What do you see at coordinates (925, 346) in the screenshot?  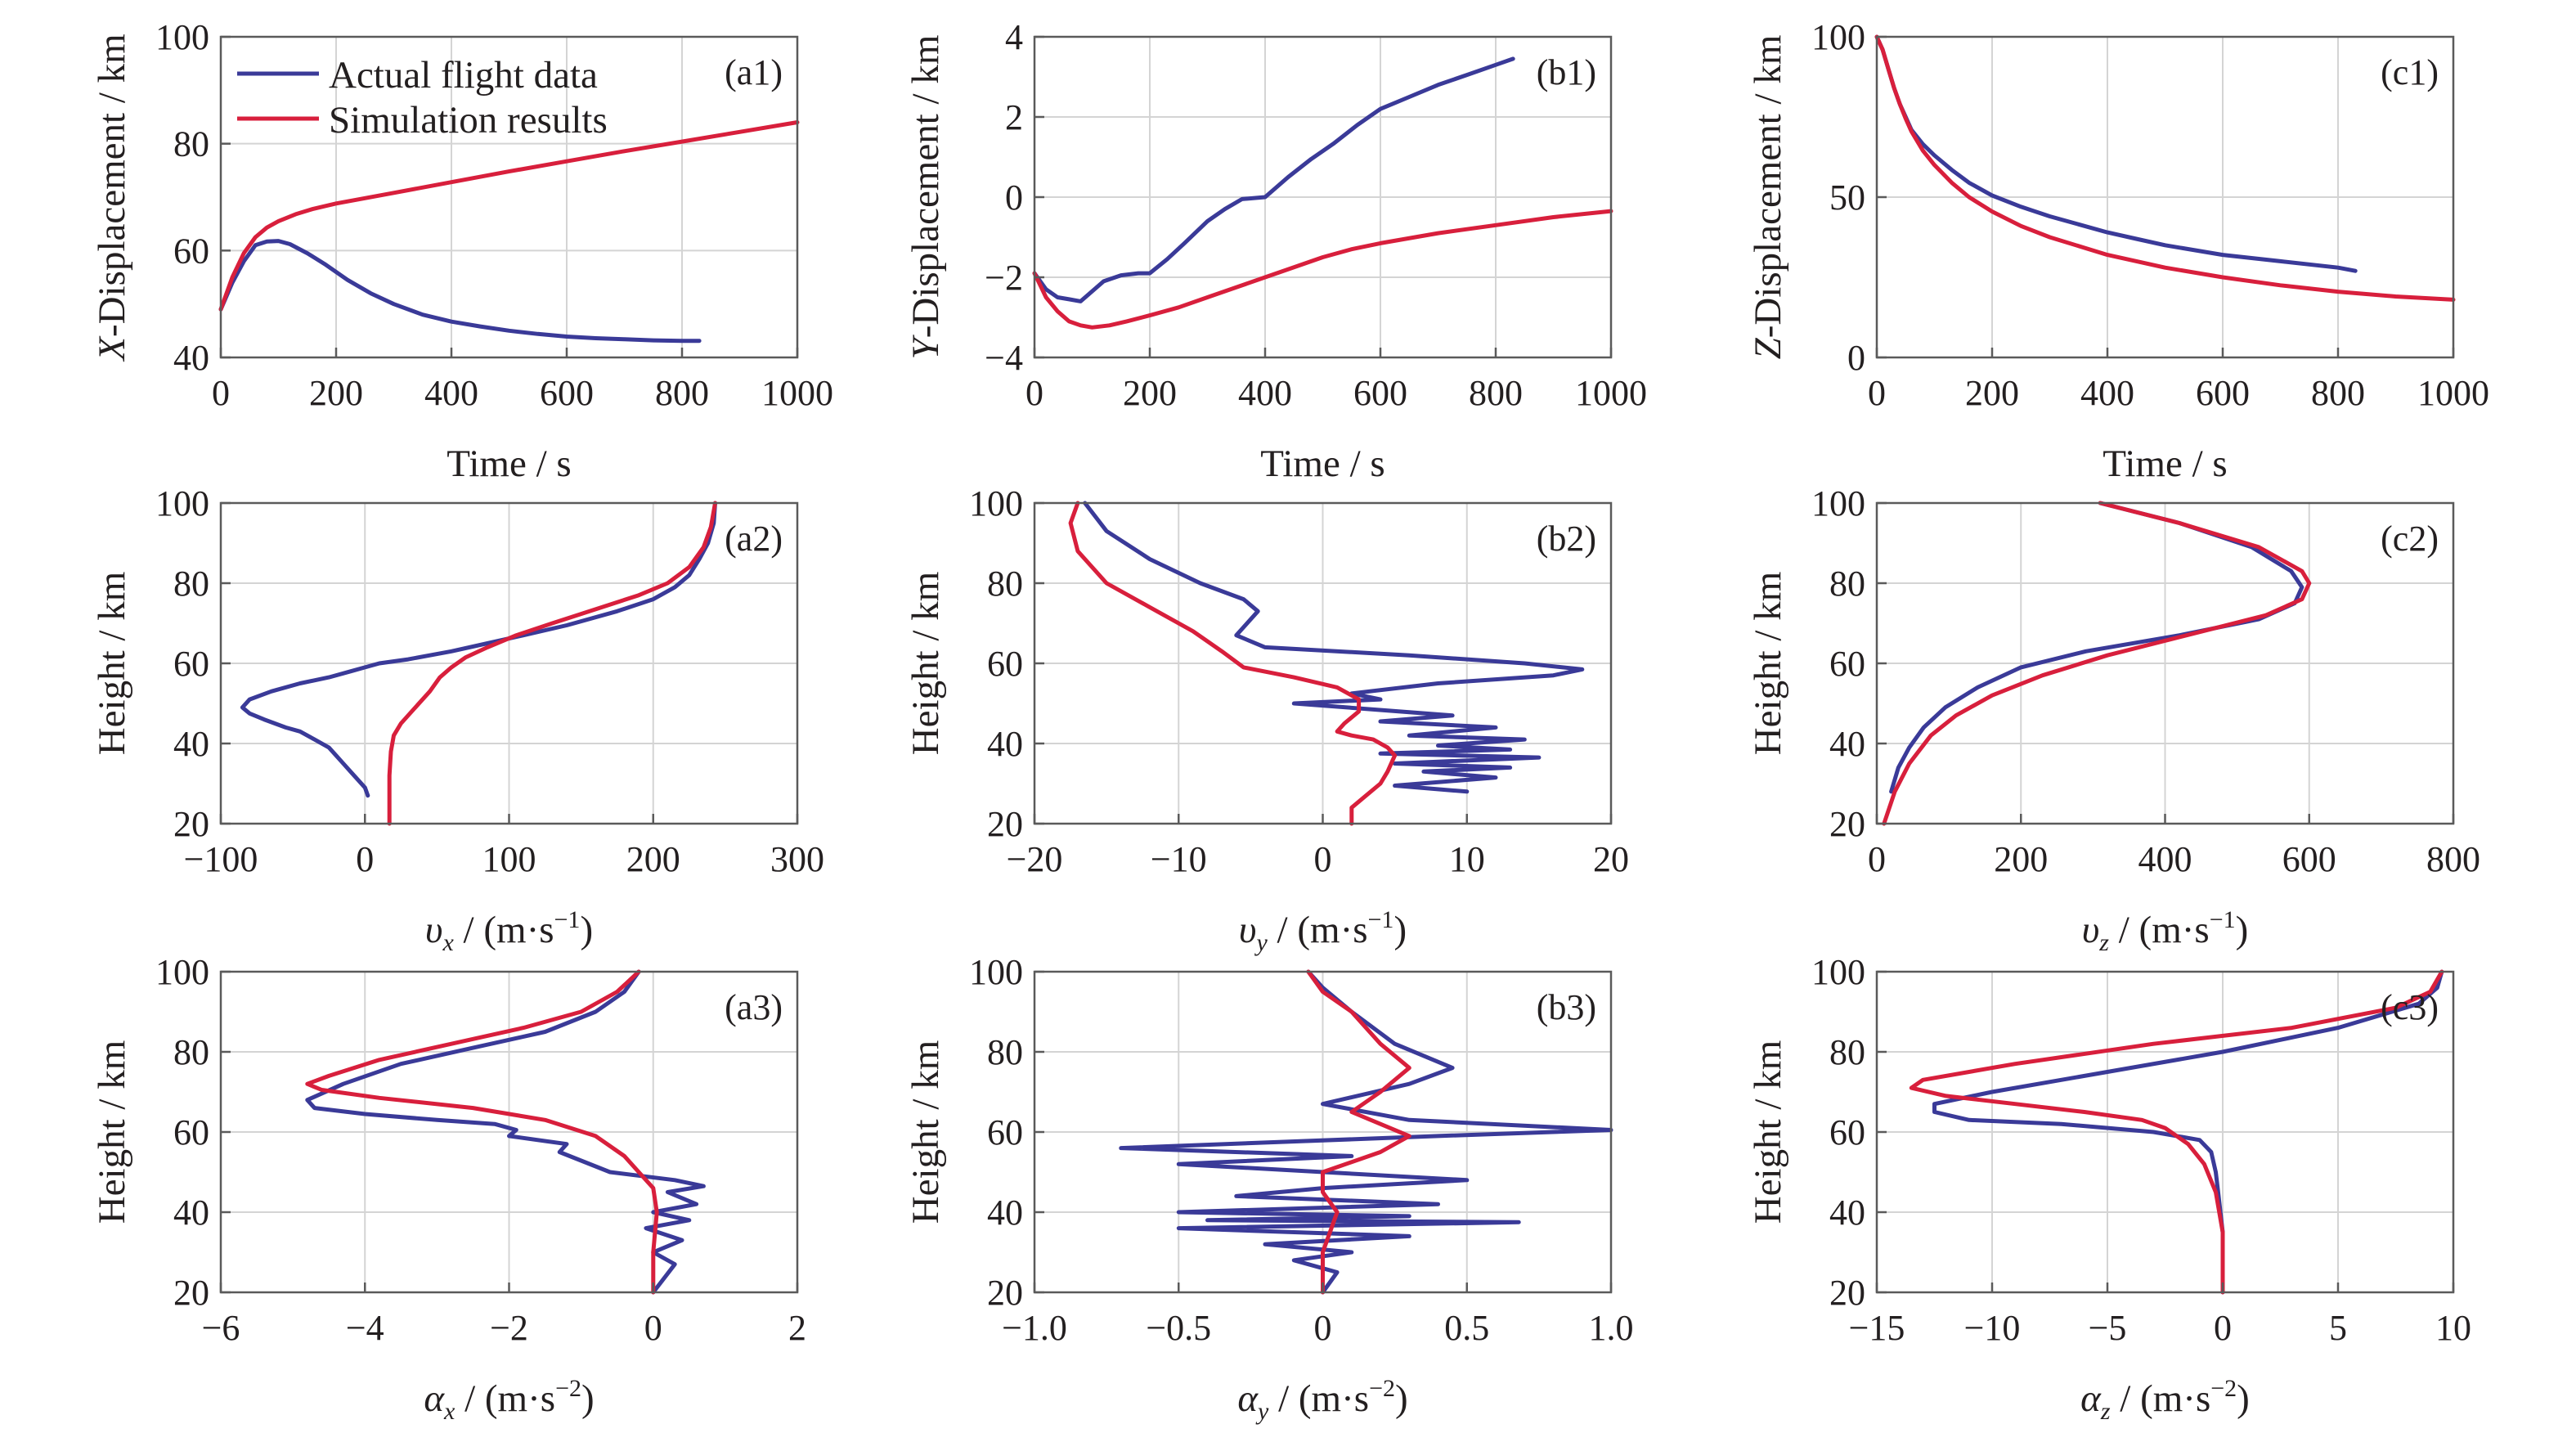 I see `y-axis-var: Y` at bounding box center [925, 346].